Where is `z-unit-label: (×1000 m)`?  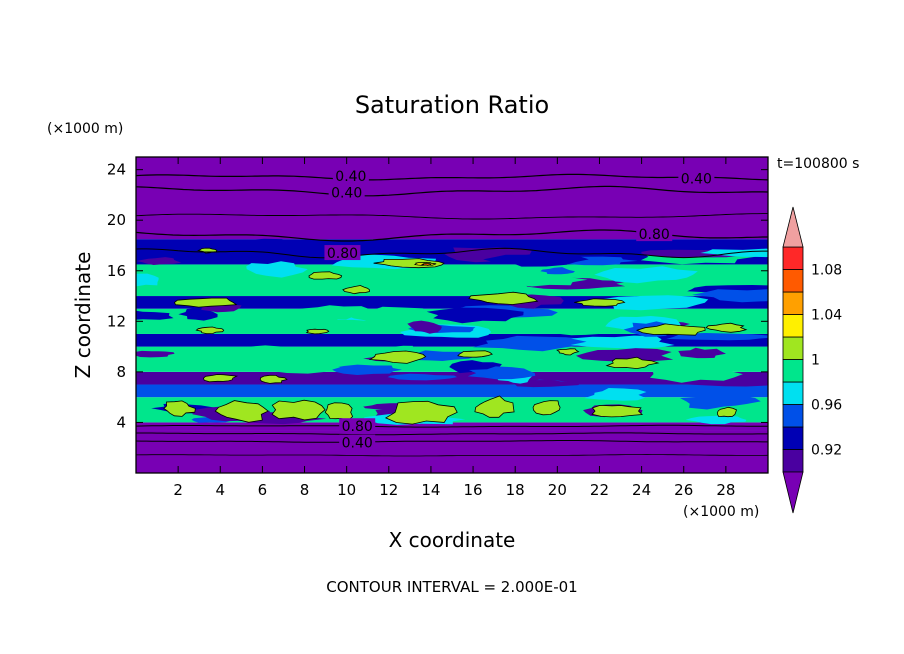 z-unit-label: (×1000 m) is located at coordinates (85, 129).